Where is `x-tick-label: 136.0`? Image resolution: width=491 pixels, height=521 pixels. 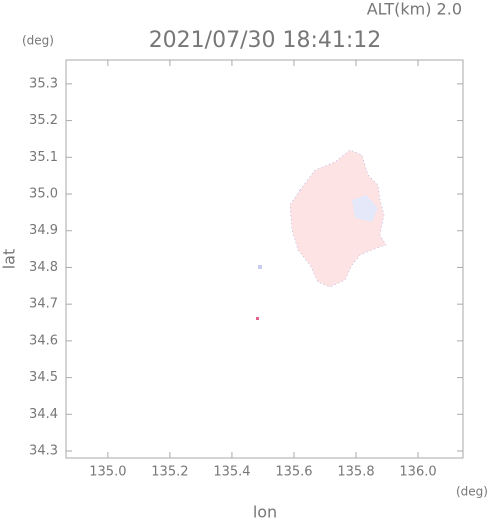
x-tick-label: 136.0 is located at coordinates (417, 472).